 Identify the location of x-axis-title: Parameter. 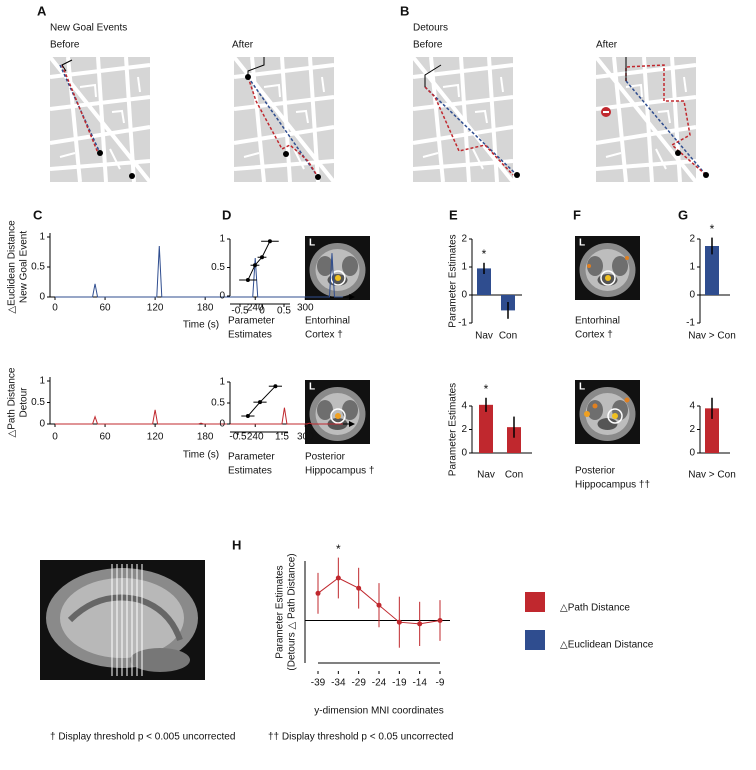
(251, 457).